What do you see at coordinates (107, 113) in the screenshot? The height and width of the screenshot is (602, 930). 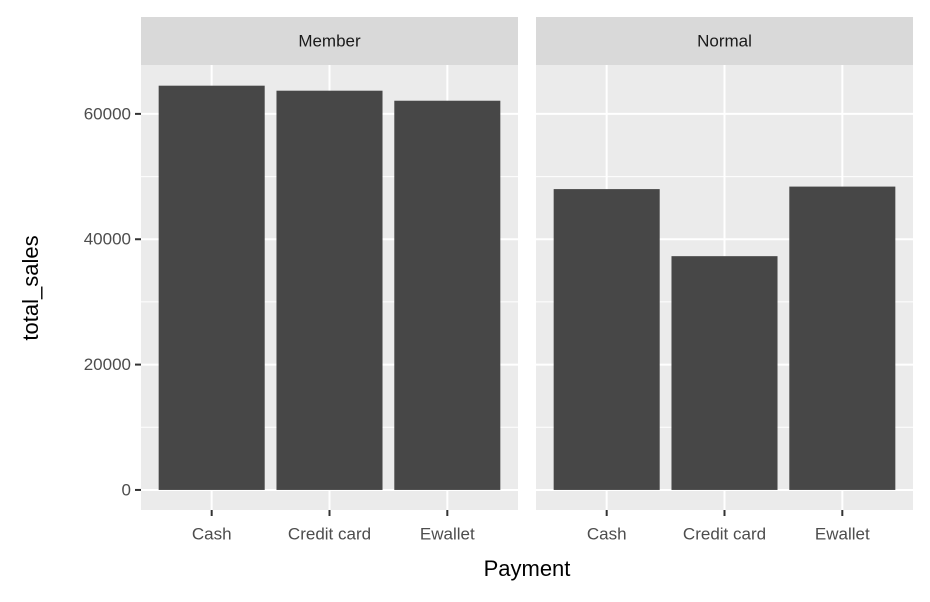 I see `y-tick-label: 60000` at bounding box center [107, 113].